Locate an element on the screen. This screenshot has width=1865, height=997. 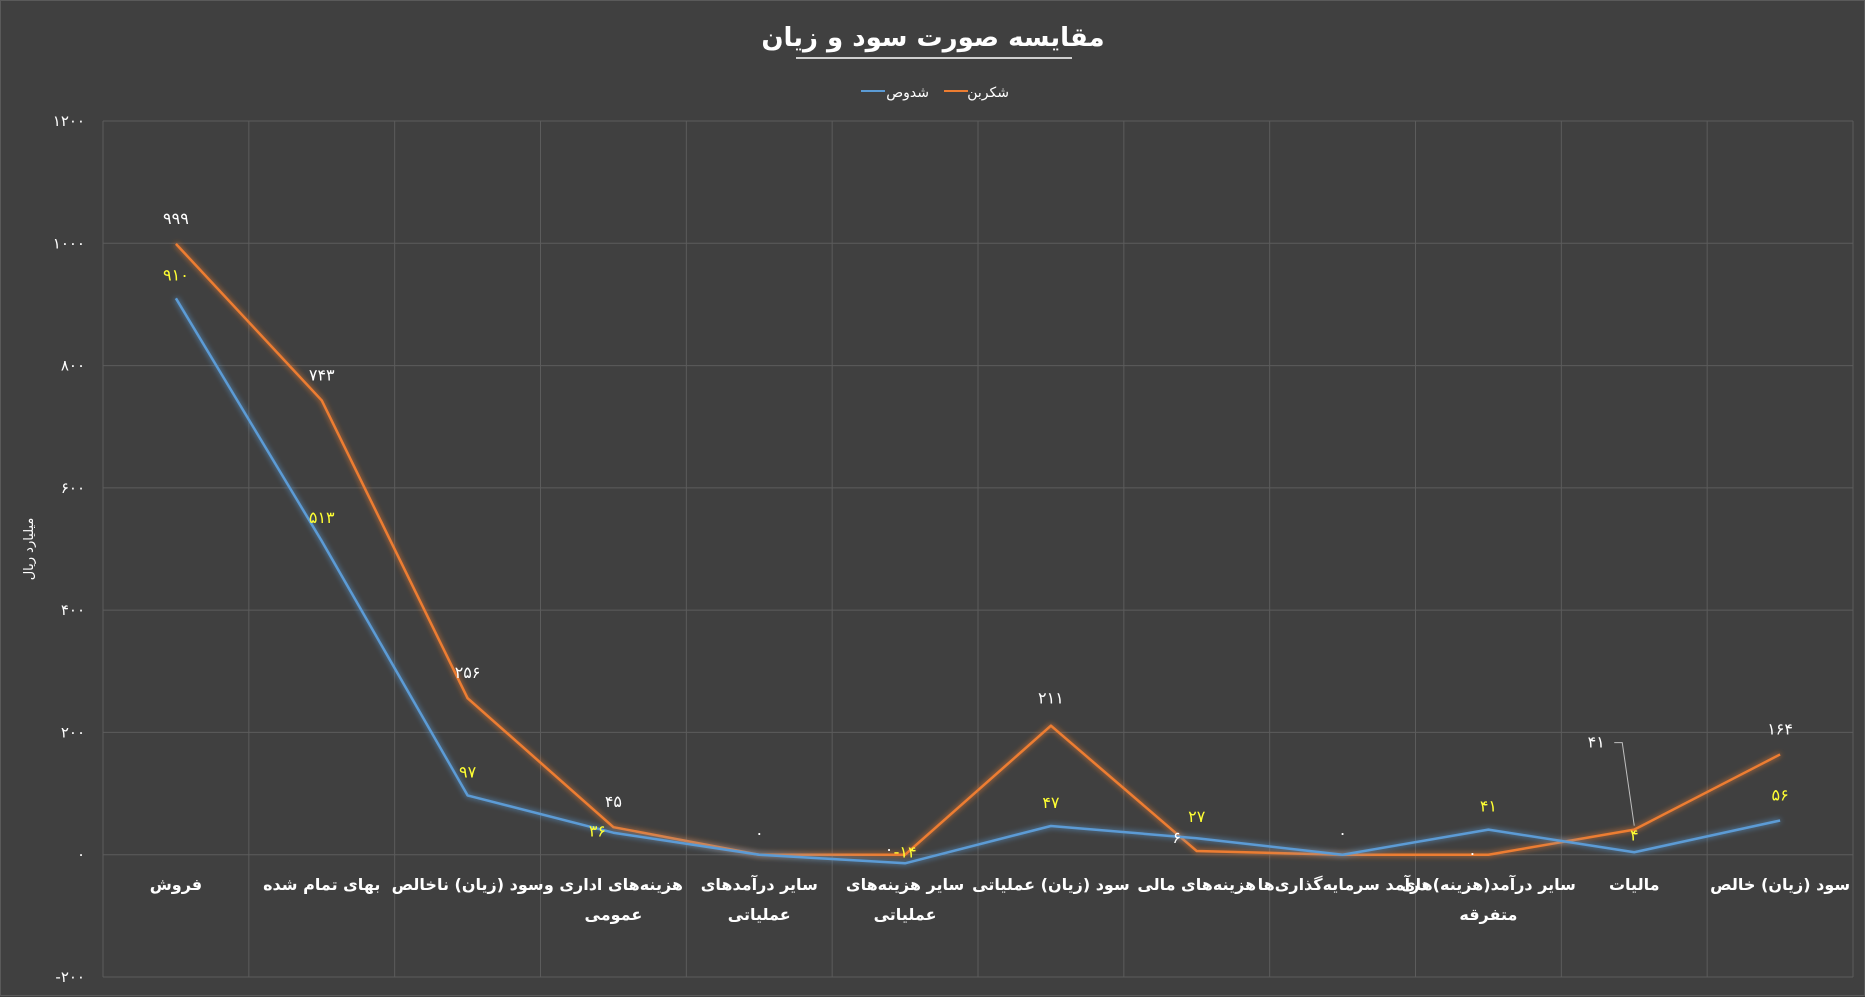
x-category-label: مالیات is located at coordinates (1634, 884).